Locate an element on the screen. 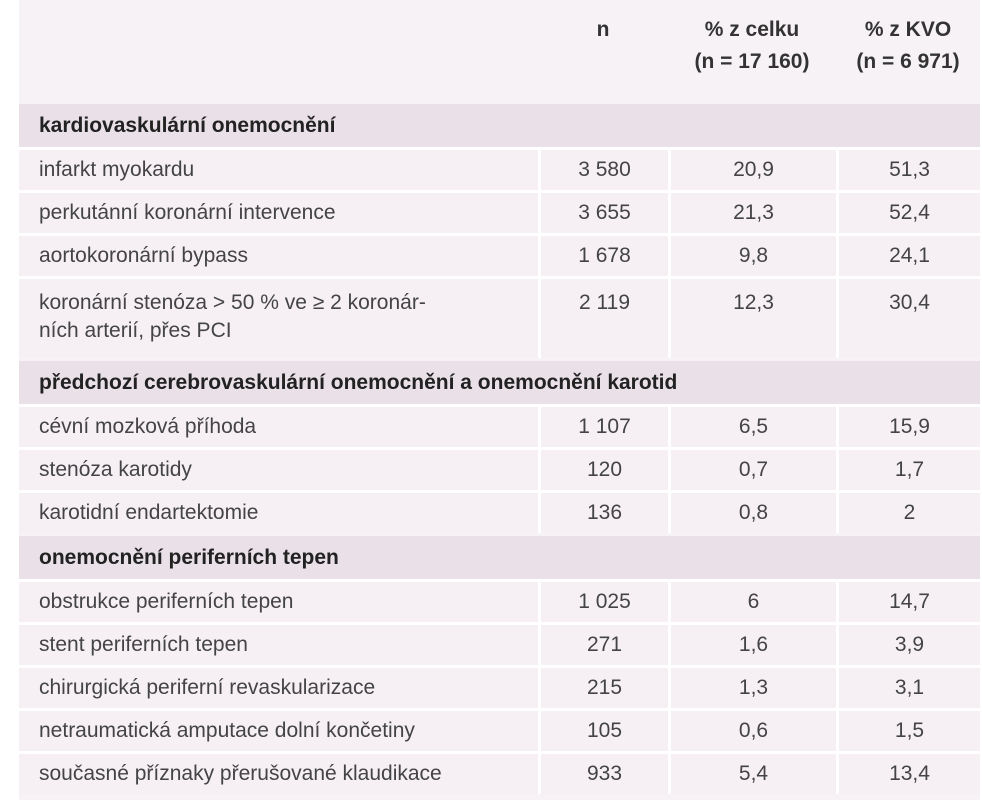 The width and height of the screenshot is (982, 800). row-pct-total: 1,6 is located at coordinates (752, 643).